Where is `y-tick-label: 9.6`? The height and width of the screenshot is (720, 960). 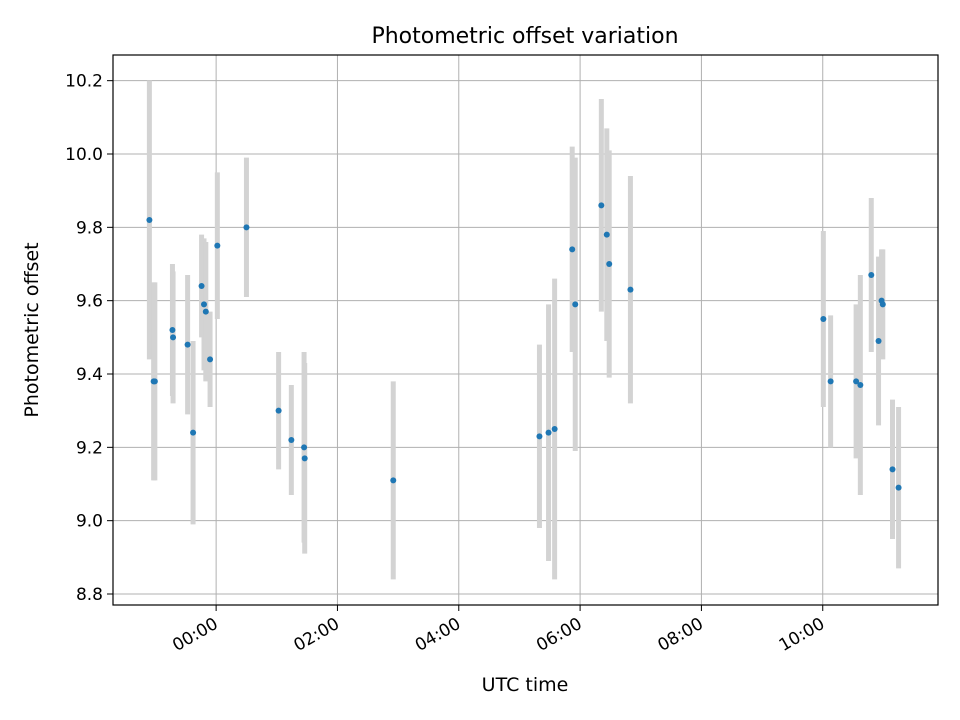
y-tick-label: 9.6 is located at coordinates (89, 302).